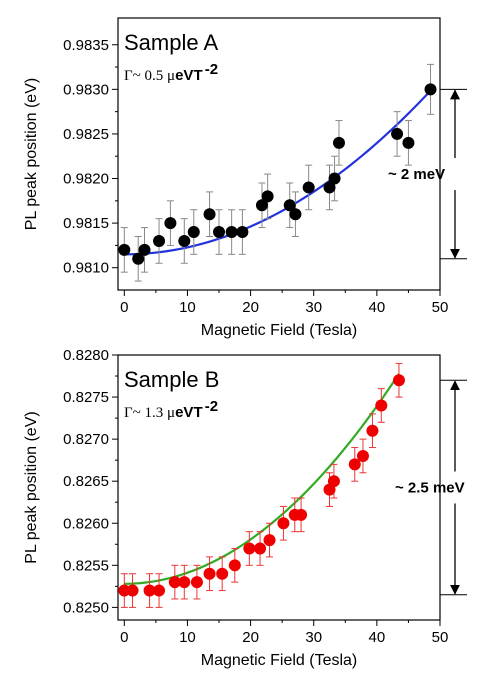 This screenshot has width=491, height=694. What do you see at coordinates (86, 481) in the screenshot?
I see `y-tick-label: 0.8265` at bounding box center [86, 481].